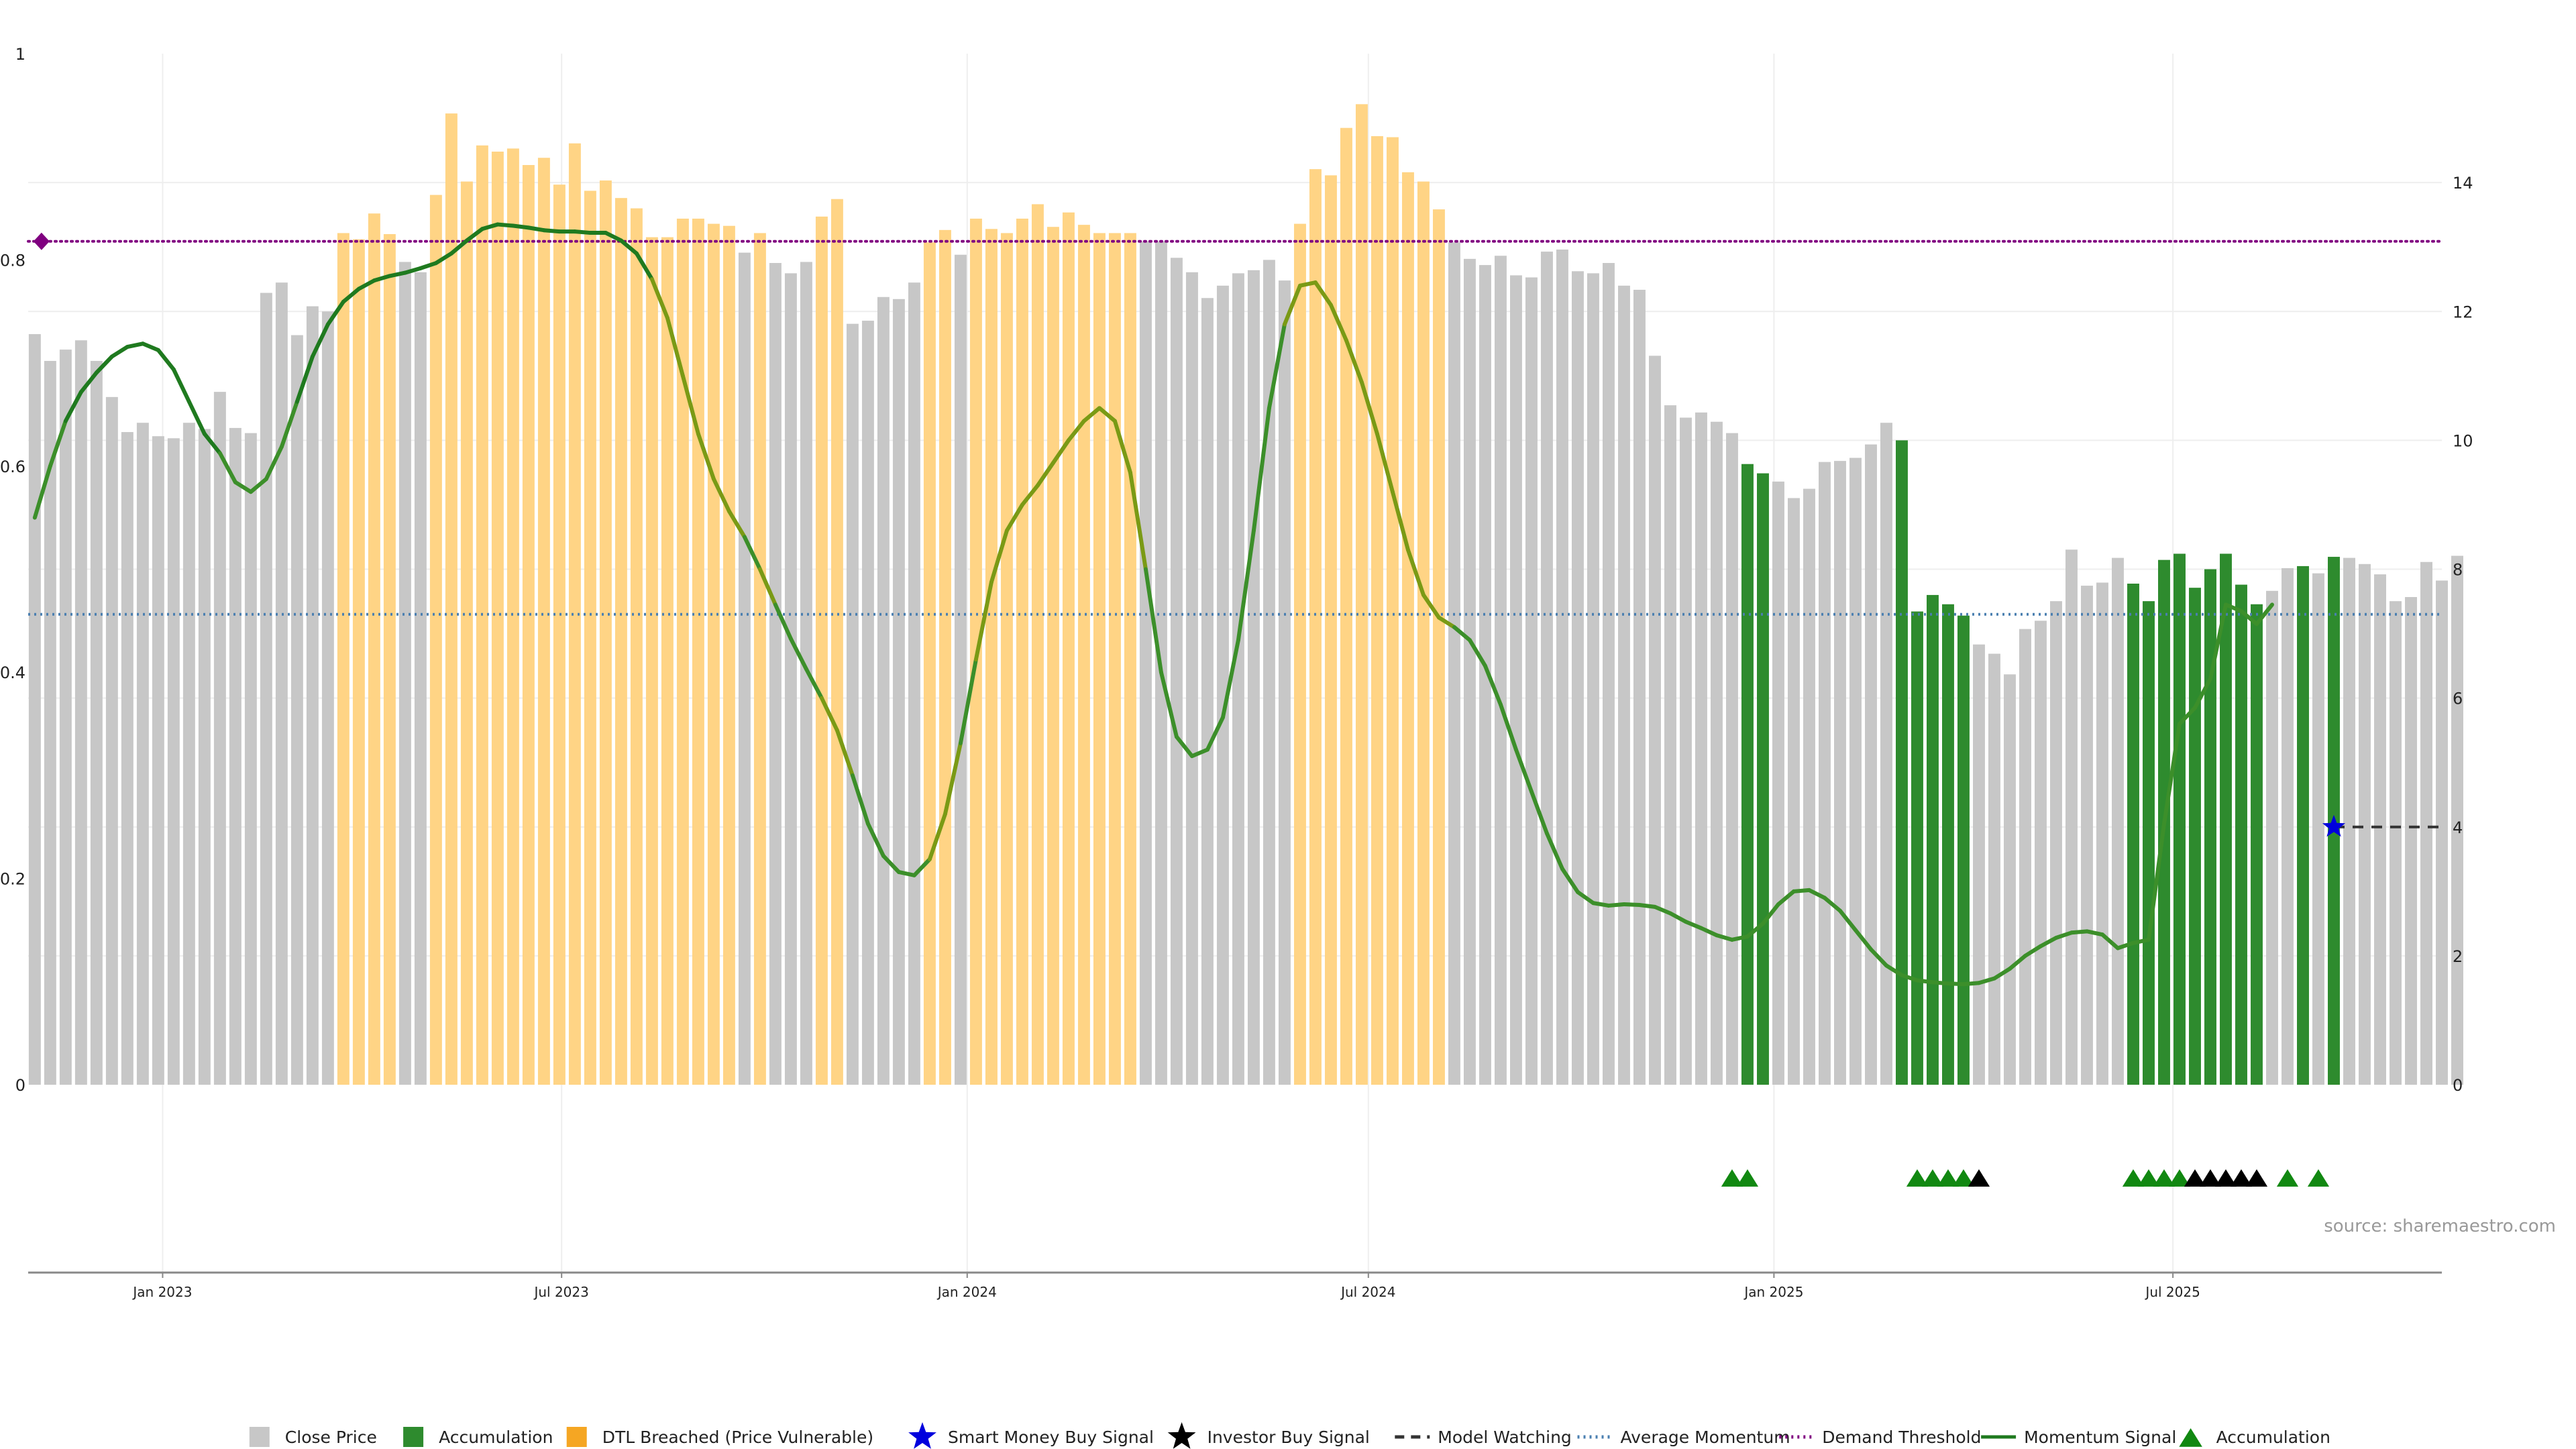 Image resolution: width=2576 pixels, height=1449 pixels. What do you see at coordinates (2463, 183) in the screenshot?
I see `right-axis-tick-label: 14` at bounding box center [2463, 183].